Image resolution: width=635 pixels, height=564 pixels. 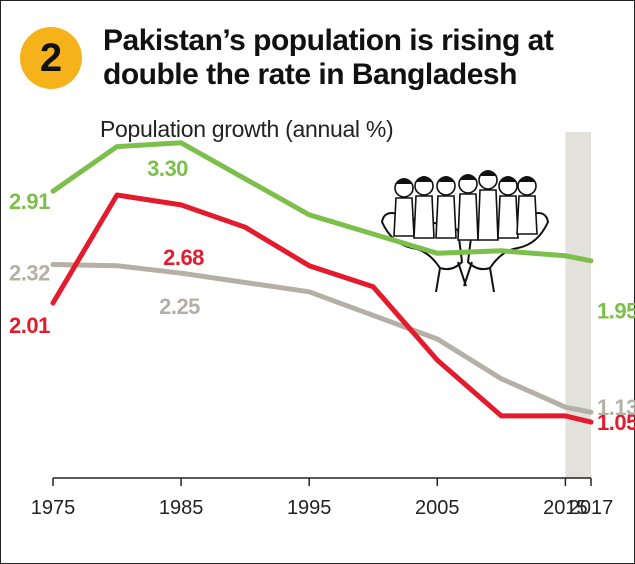 I want to click on x-tick-label-1975: 1975, so click(x=53, y=508).